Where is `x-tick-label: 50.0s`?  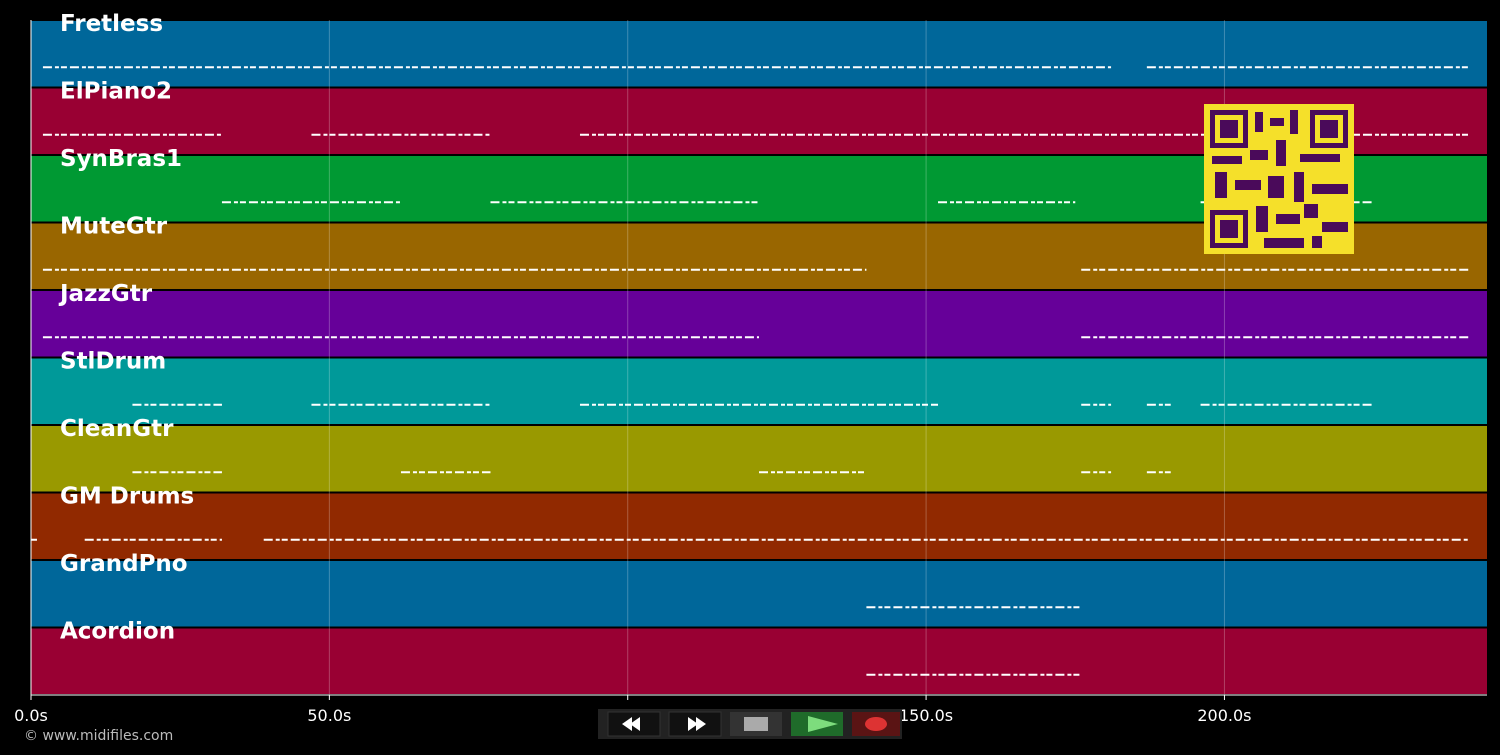
x-tick-label: 50.0s is located at coordinates (329, 715).